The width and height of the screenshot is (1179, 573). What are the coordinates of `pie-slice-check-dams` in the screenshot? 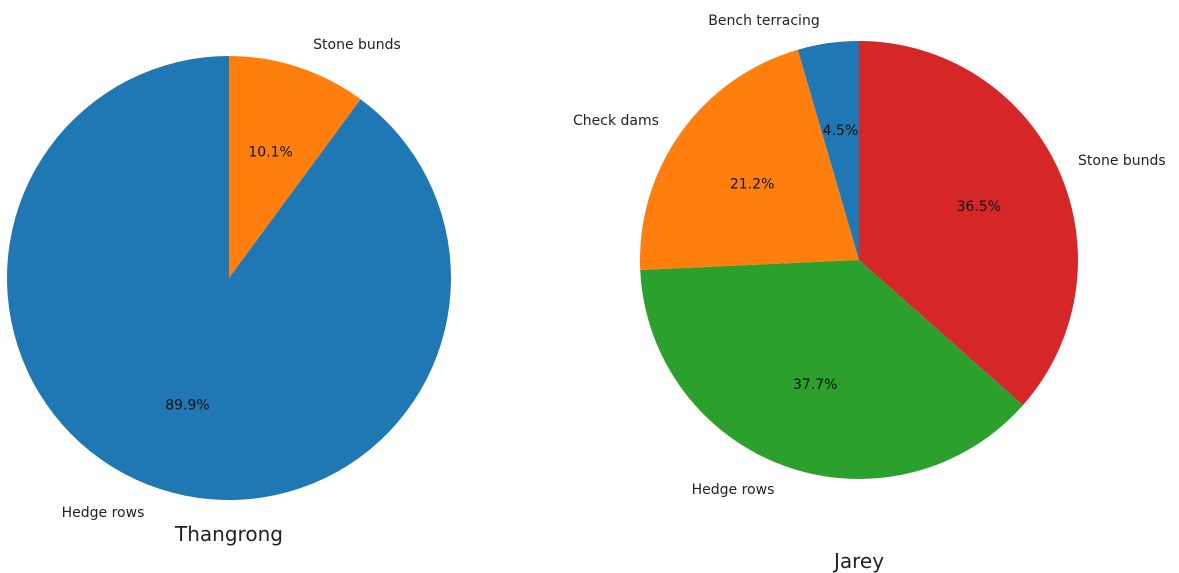 It's located at (749, 159).